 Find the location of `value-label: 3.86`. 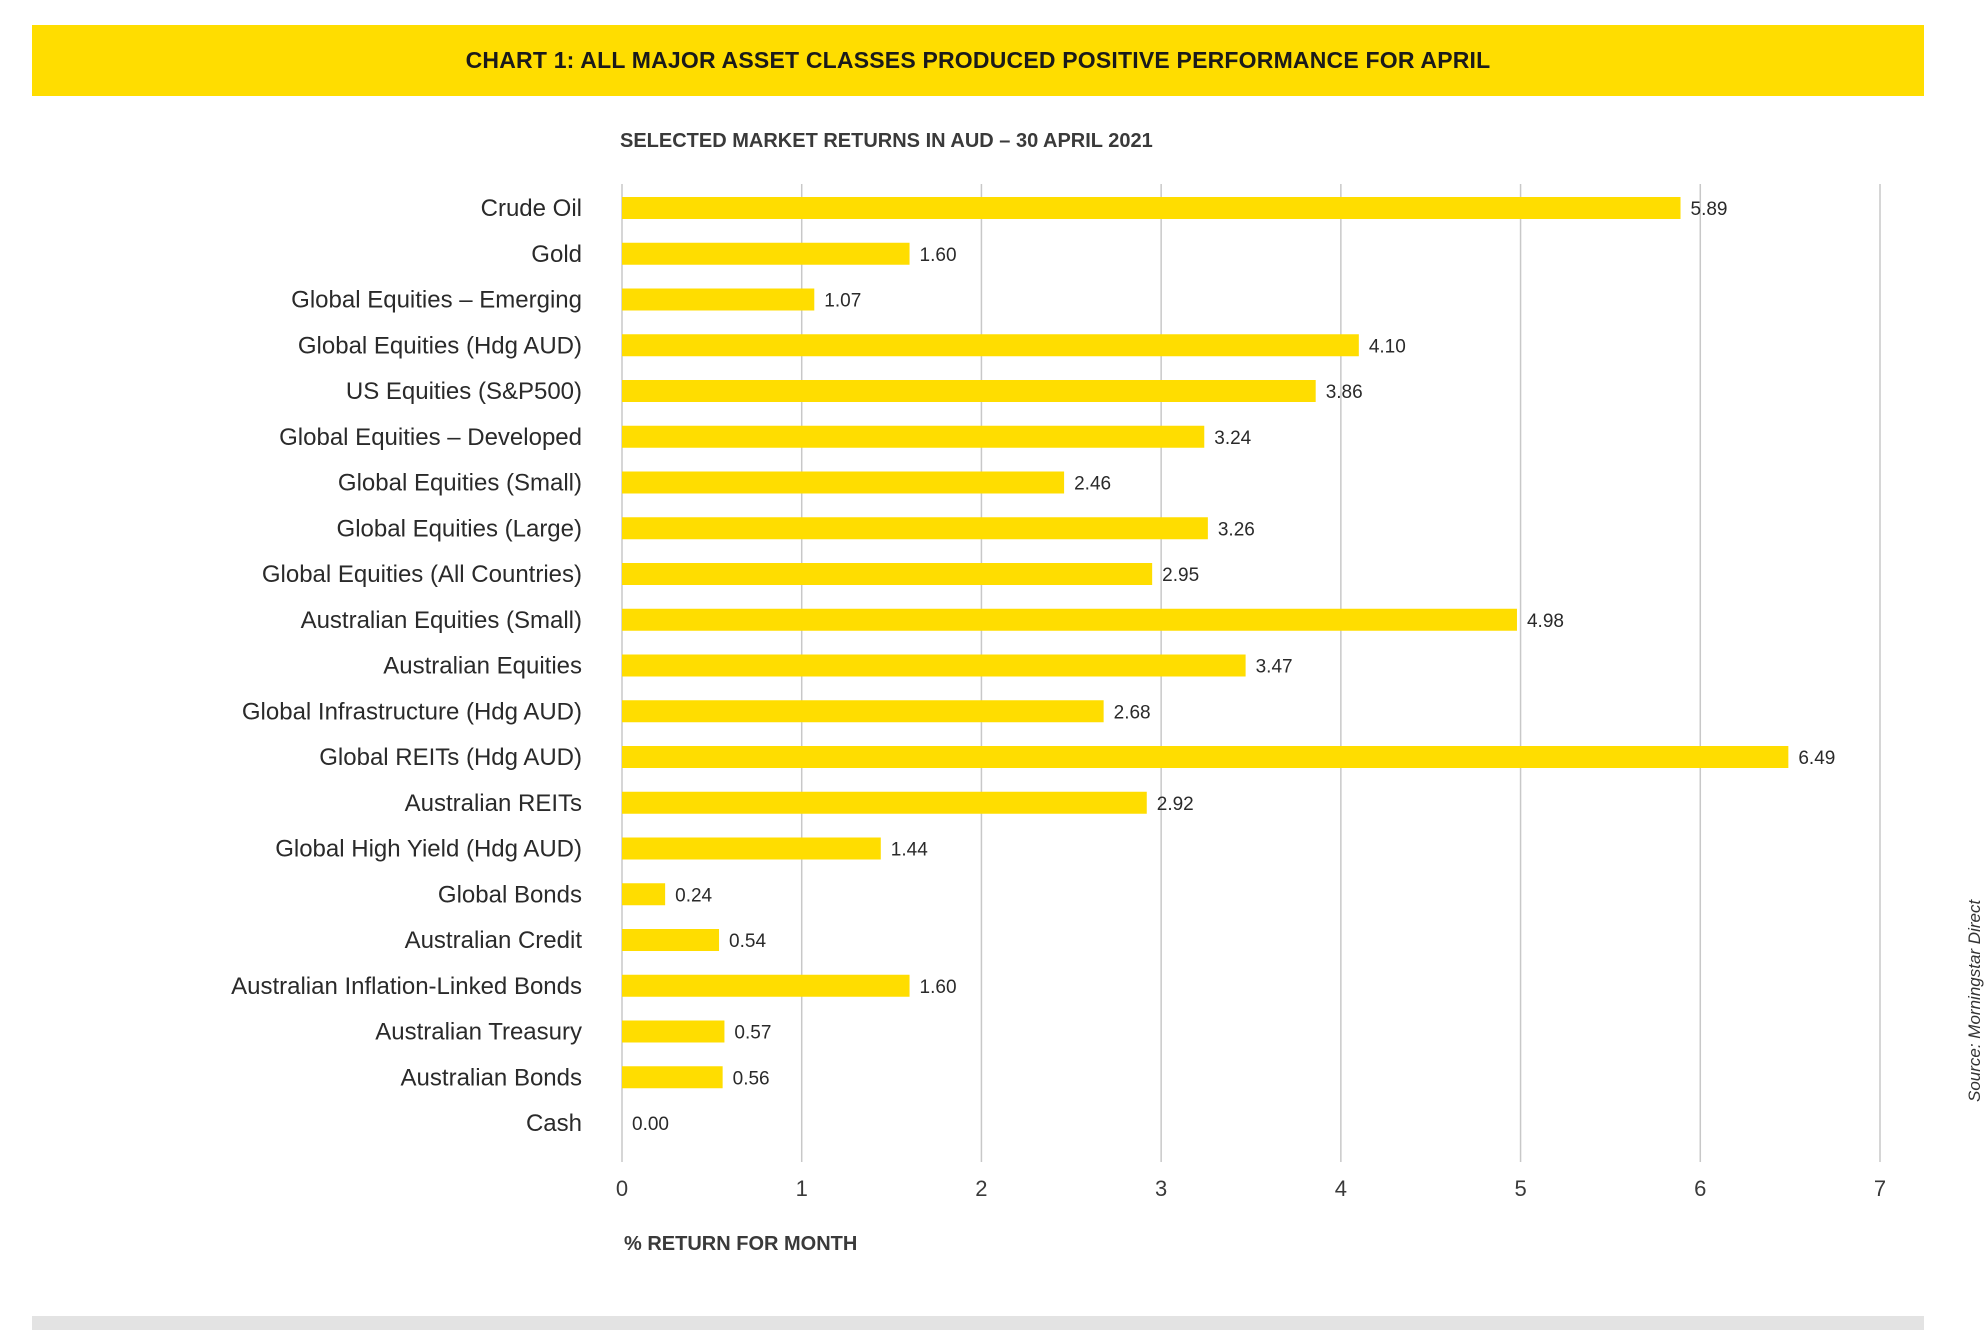

value-label: 3.86 is located at coordinates (1344, 392).